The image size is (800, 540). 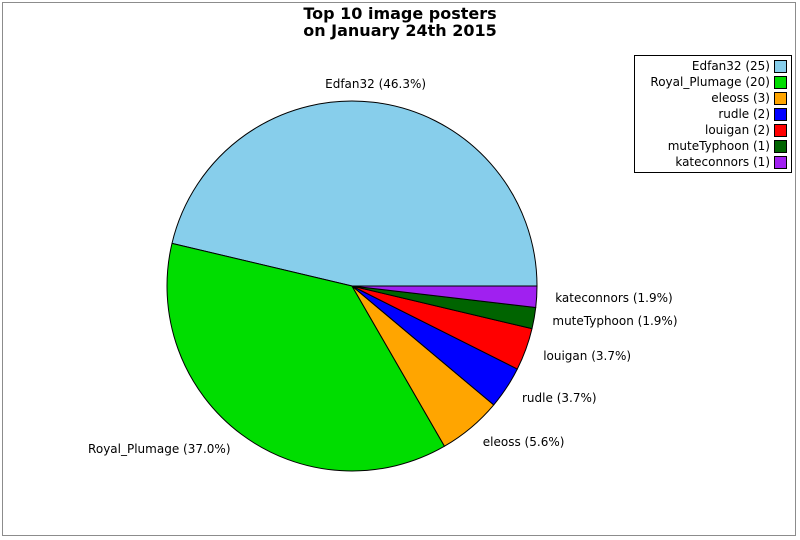 What do you see at coordinates (305, 357) in the screenshot?
I see `pie-slice-Royal_Plumage` at bounding box center [305, 357].